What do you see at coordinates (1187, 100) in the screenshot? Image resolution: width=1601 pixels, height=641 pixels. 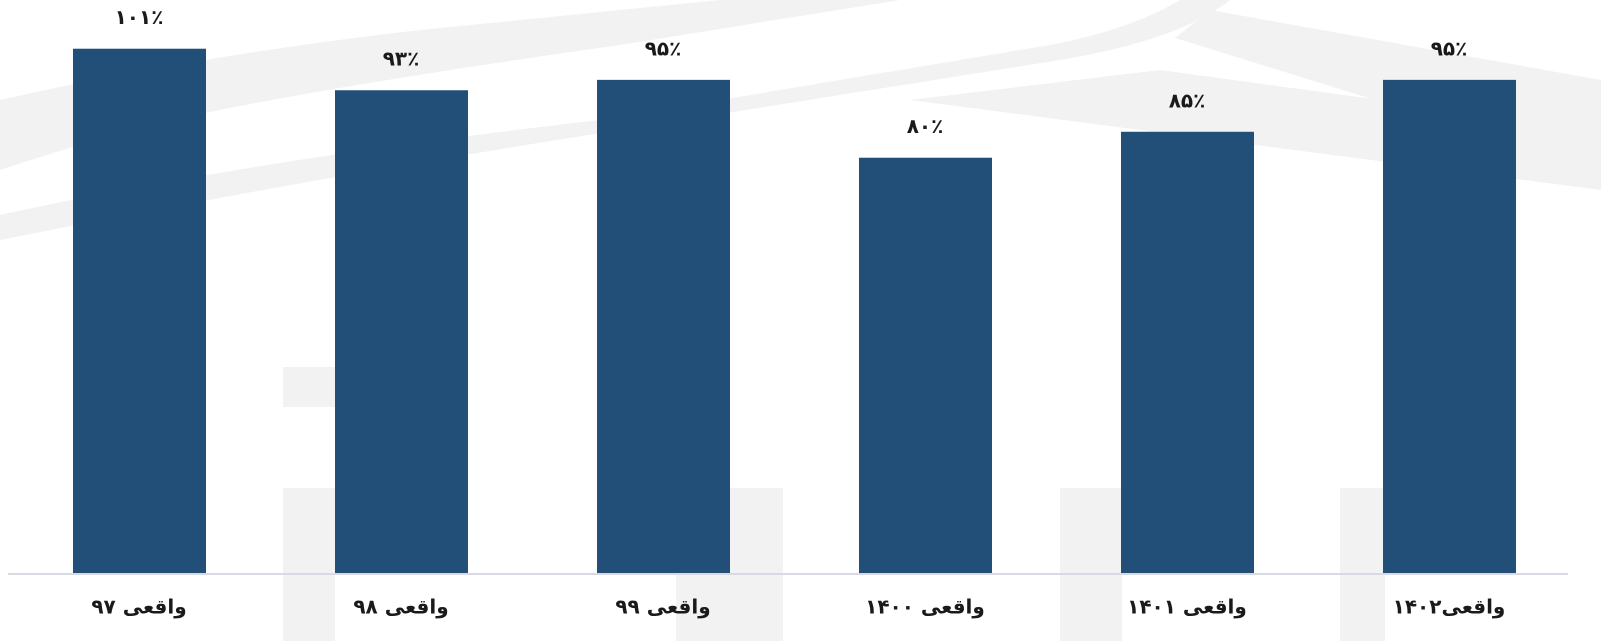 I see `value-label: ۸۵٪` at bounding box center [1187, 100].